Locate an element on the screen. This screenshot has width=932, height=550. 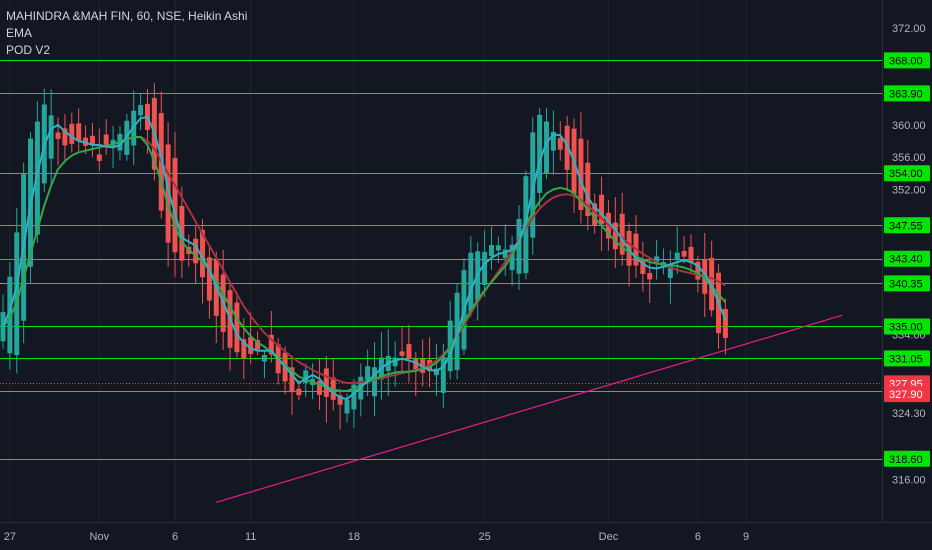
time-tick-label: 9 is located at coordinates (746, 537).